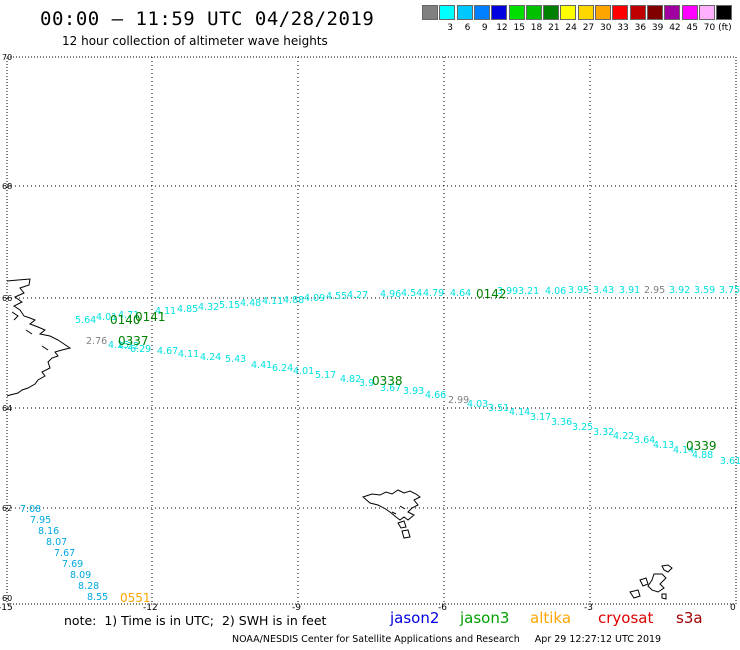 The image size is (740, 650). Describe the element at coordinates (434, 293) in the screenshot. I see `wave-height-value: 4.79` at that location.